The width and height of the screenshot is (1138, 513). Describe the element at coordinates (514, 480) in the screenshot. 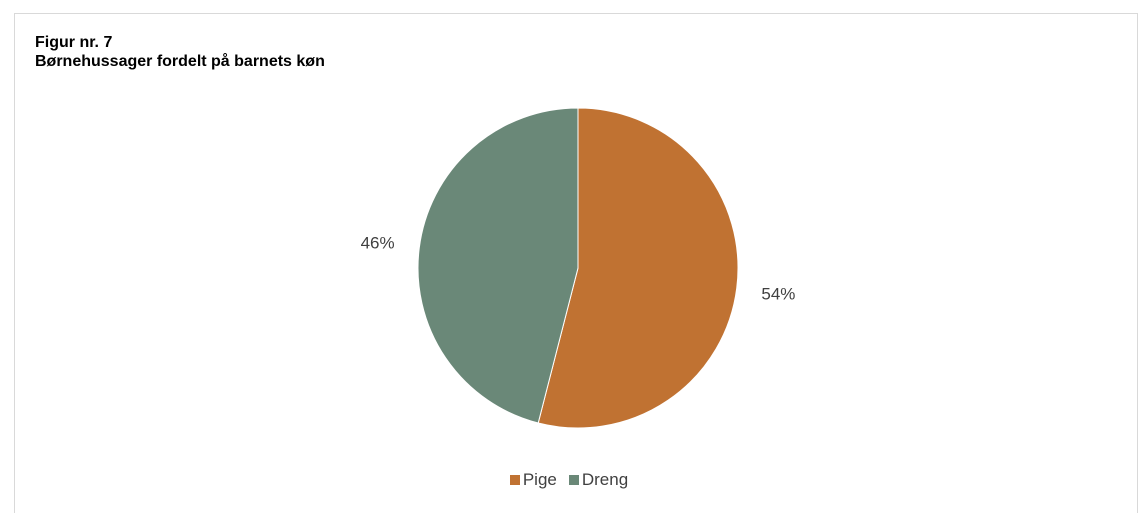

I see `legend-swatch-pige` at that location.